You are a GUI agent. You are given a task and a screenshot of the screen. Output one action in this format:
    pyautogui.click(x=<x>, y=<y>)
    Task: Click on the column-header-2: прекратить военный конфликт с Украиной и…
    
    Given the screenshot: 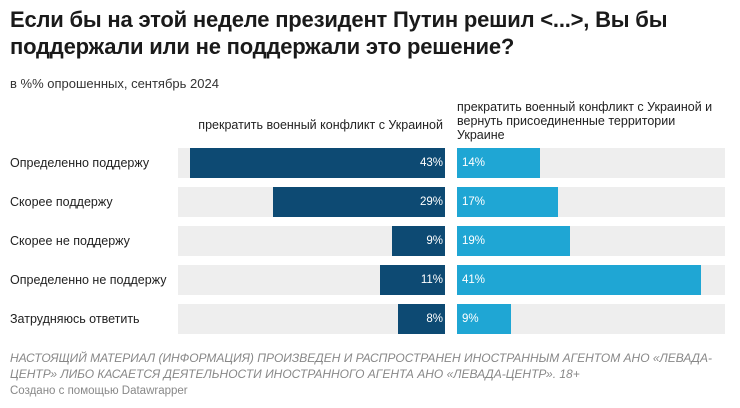 What is the action you would take?
    pyautogui.click(x=585, y=121)
    